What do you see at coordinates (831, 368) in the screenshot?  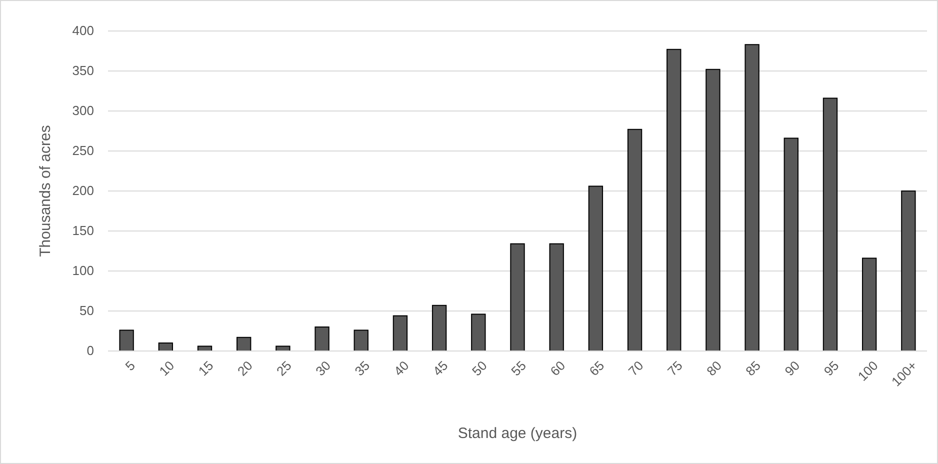 I see `x-tick-label: 95` at bounding box center [831, 368].